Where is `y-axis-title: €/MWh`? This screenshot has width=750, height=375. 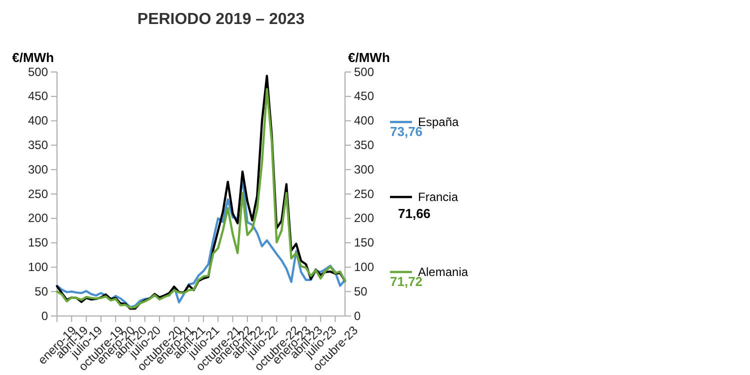
y-axis-title: €/MWh is located at coordinates (33, 57).